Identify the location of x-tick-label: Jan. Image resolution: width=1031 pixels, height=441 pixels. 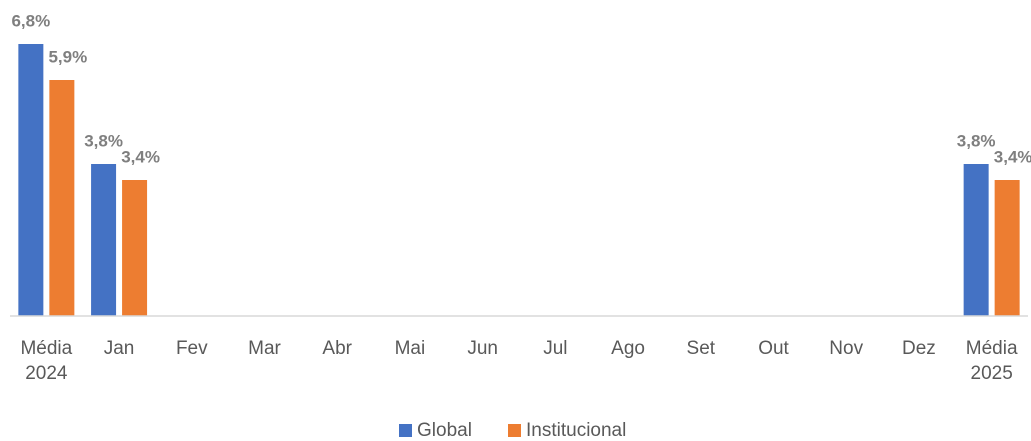
(119, 348).